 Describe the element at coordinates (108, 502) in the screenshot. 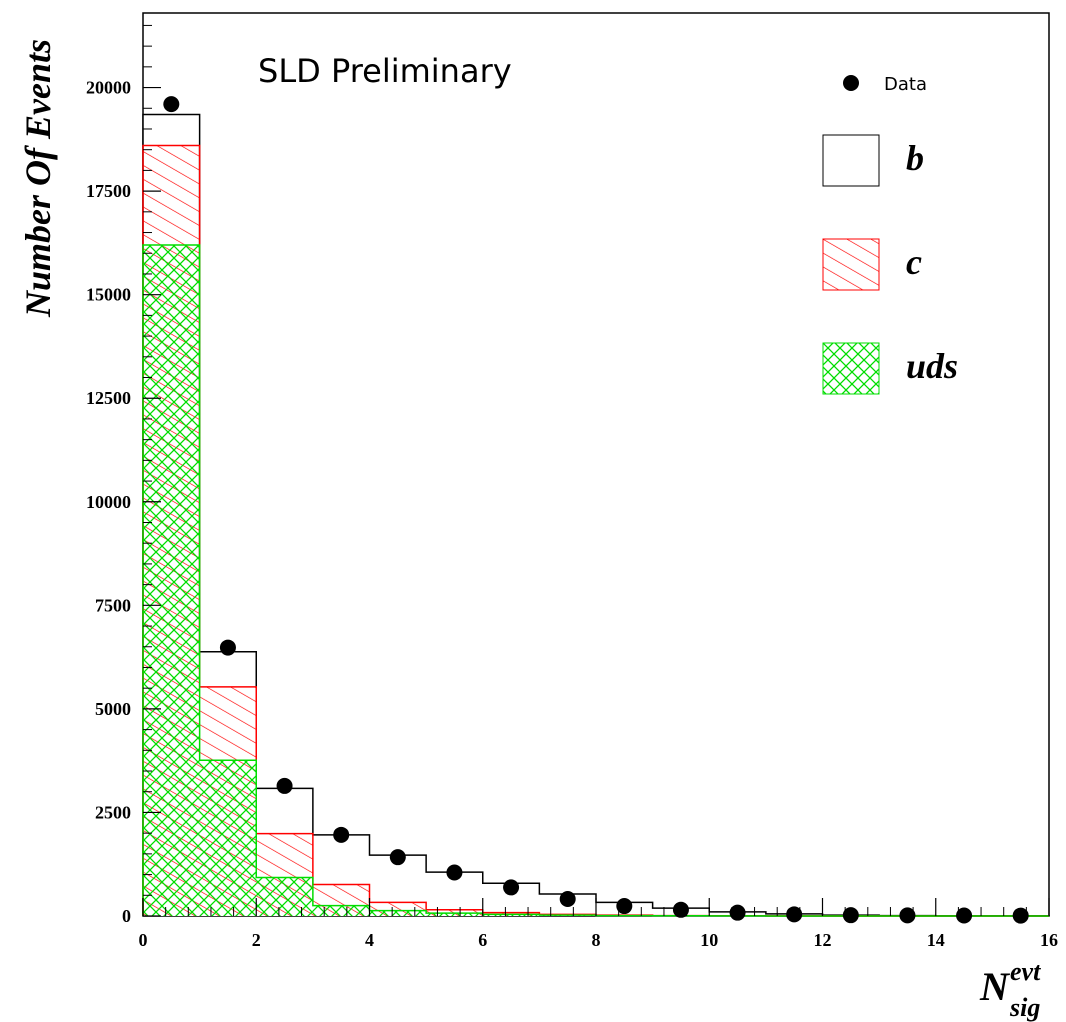

I see `y-tick-label-10000: 10000` at that location.